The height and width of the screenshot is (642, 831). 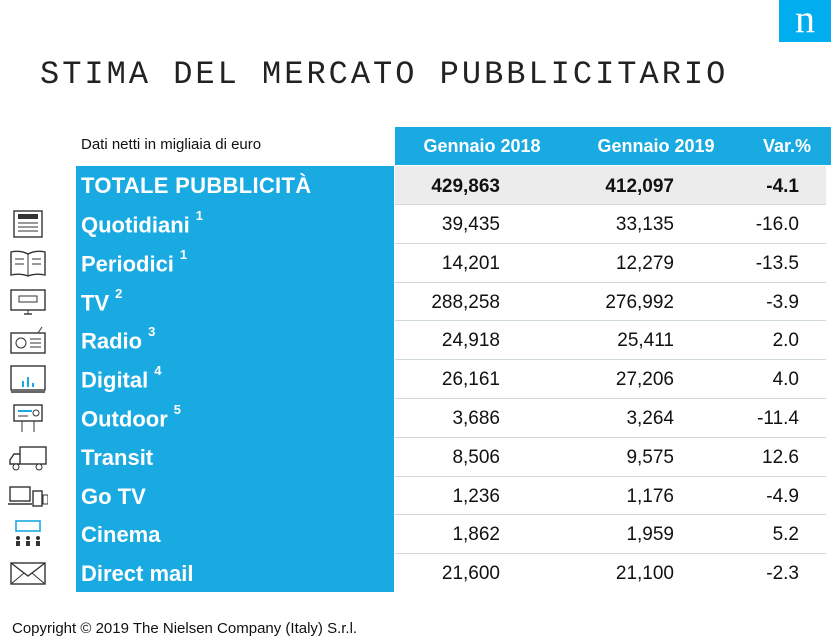 I want to click on value-cell-2019: 12,279, so click(x=644, y=263).